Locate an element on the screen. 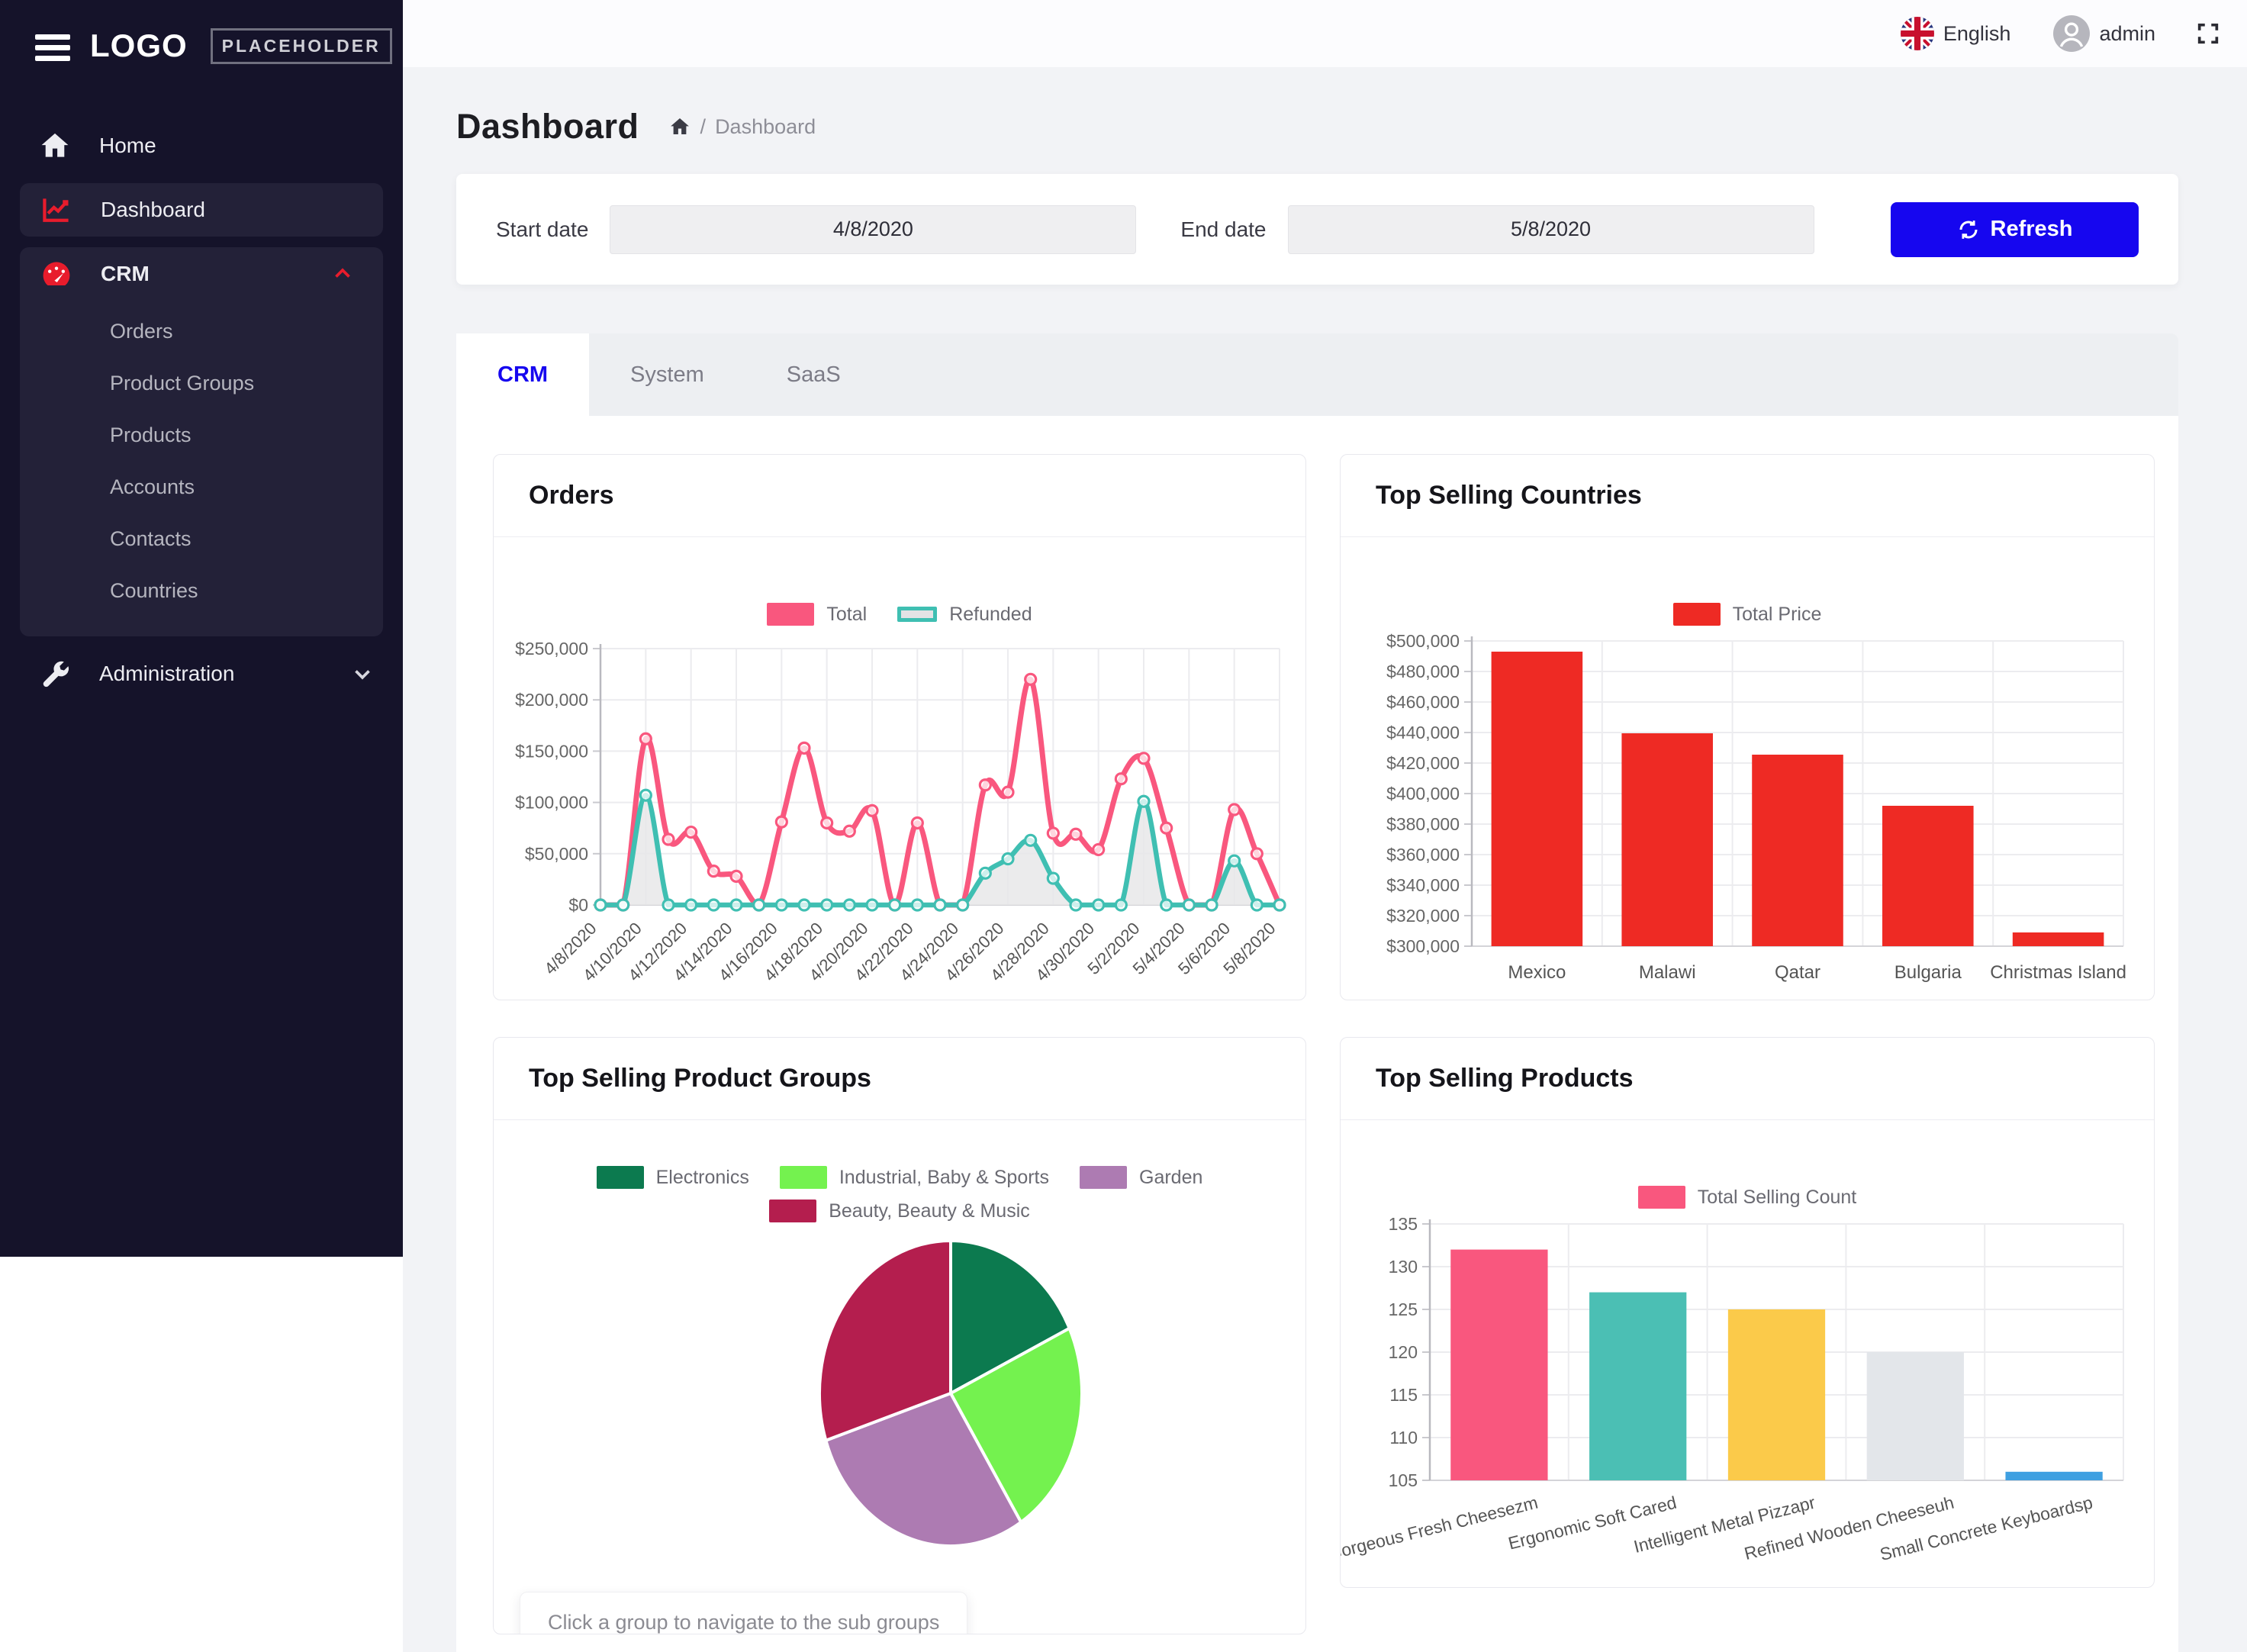 The image size is (2247, 1652). sidebar-item-accounts: Accounts is located at coordinates (152, 486).